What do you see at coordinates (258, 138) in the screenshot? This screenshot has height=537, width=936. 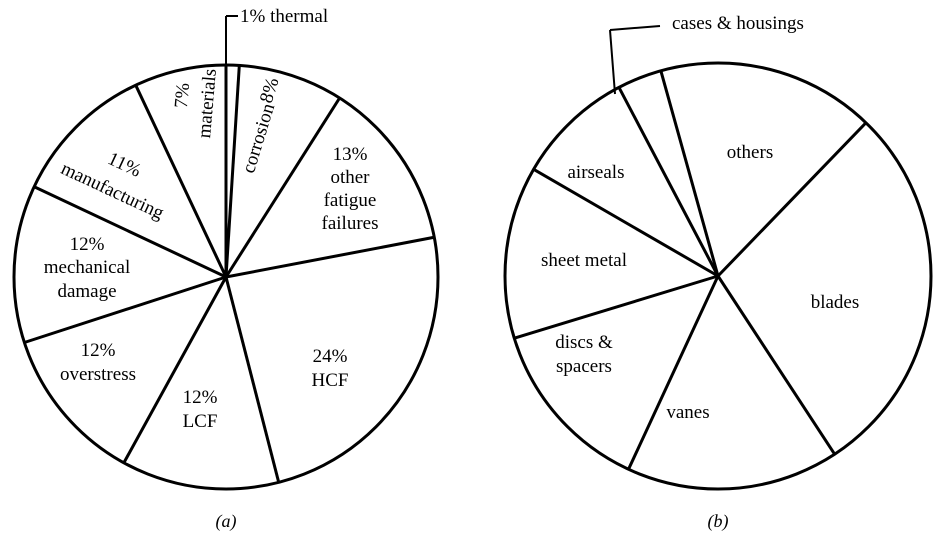 I see `slice-a-corrosion-name: corrosion` at bounding box center [258, 138].